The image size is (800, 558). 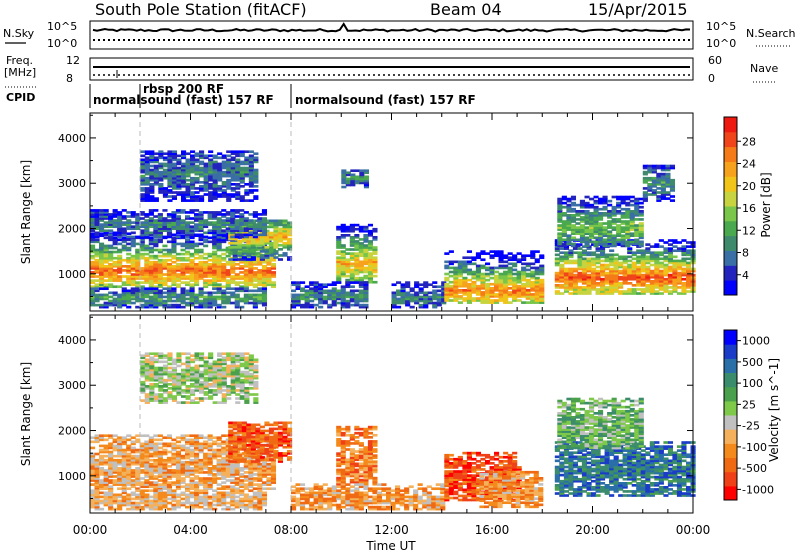 I want to click on power-cell-b12, so click(x=672, y=200).